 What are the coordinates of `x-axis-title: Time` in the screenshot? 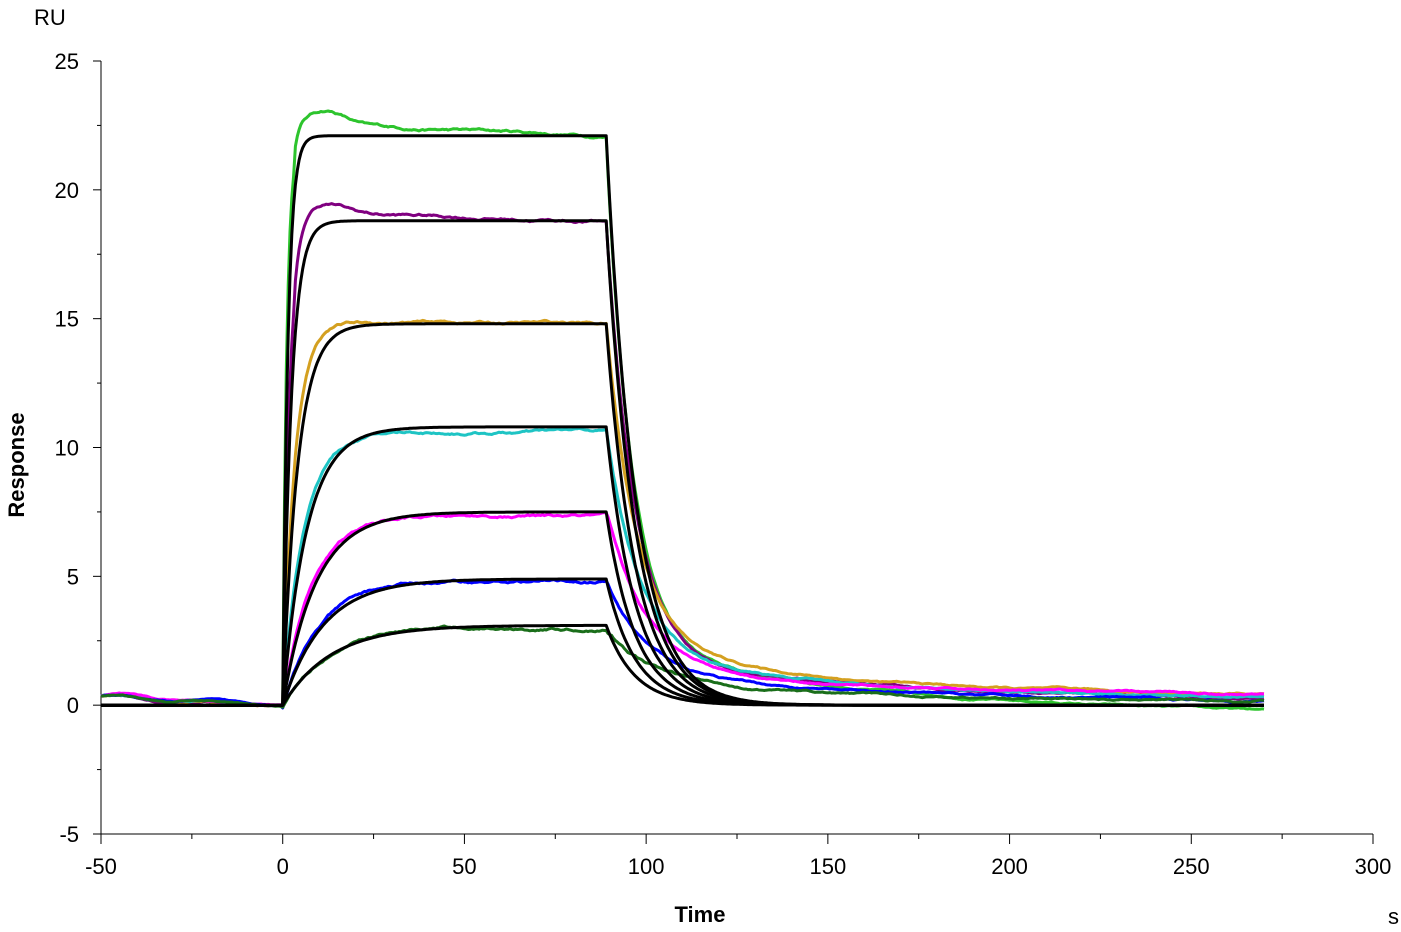 It's located at (700, 914).